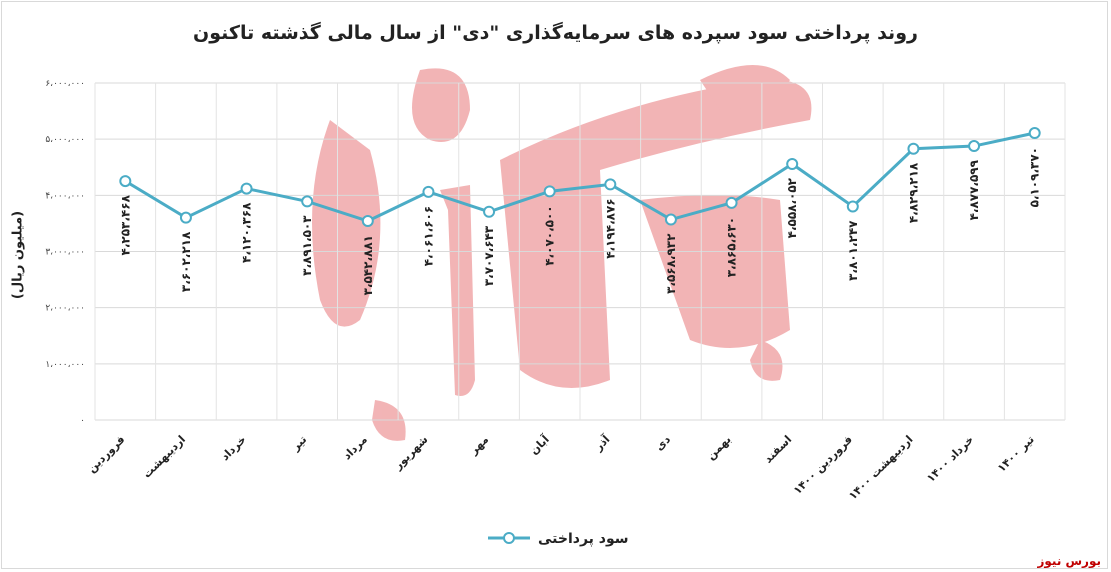 The height and width of the screenshot is (572, 1111). What do you see at coordinates (247, 232) in the screenshot?
I see `data-label: ۴،۱۲۰،۳۶۸` at bounding box center [247, 232].